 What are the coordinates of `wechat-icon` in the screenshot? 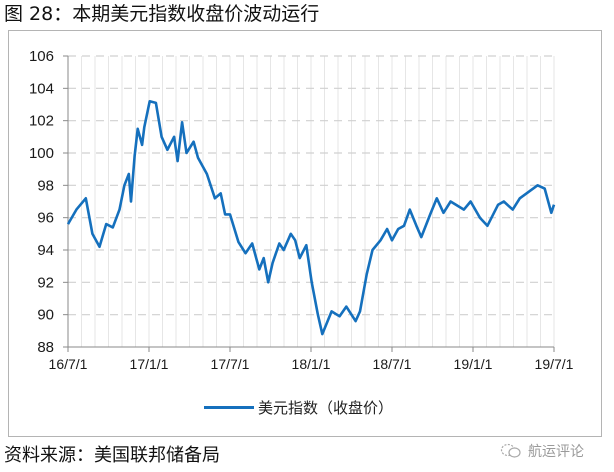 It's located at (510, 450).